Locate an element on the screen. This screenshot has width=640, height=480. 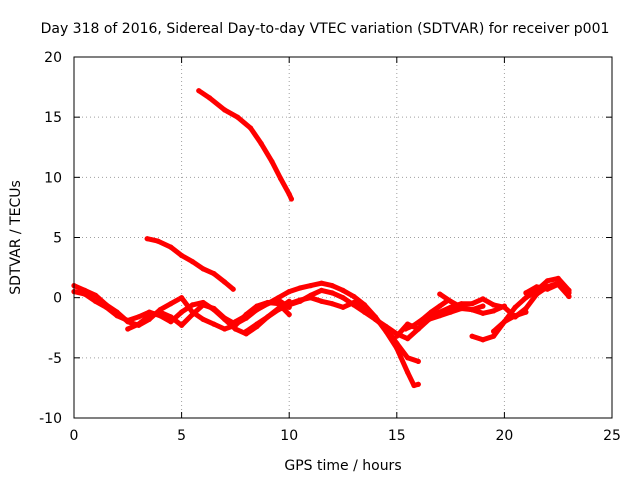
x-tick-label: 0 is located at coordinates (74, 436).